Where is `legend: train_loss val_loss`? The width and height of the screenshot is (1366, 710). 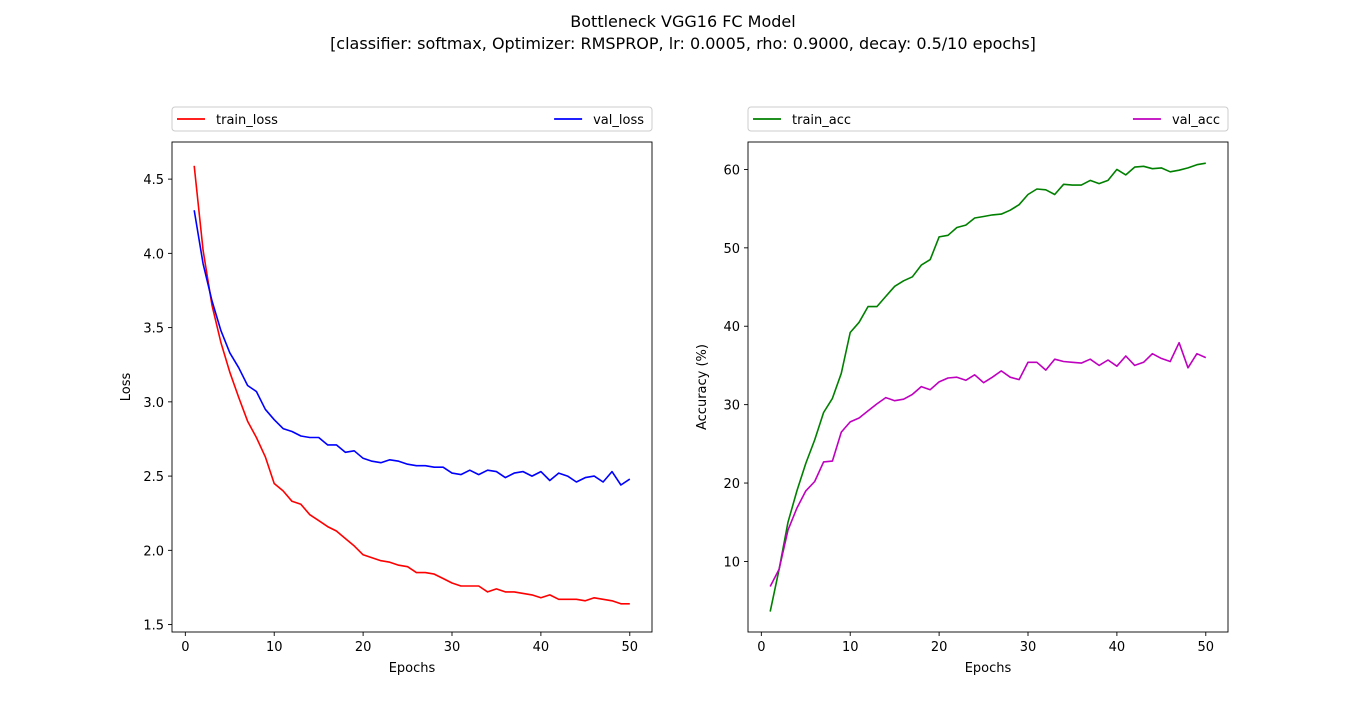 legend: train_loss val_loss is located at coordinates (412, 119).